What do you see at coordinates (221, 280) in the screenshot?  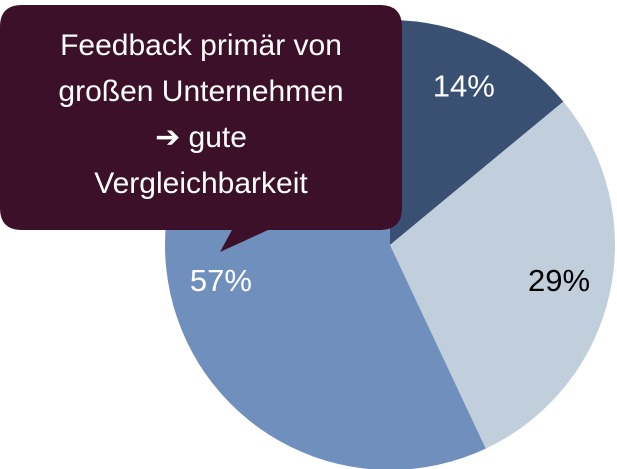 I see `slice-label: 57%` at bounding box center [221, 280].